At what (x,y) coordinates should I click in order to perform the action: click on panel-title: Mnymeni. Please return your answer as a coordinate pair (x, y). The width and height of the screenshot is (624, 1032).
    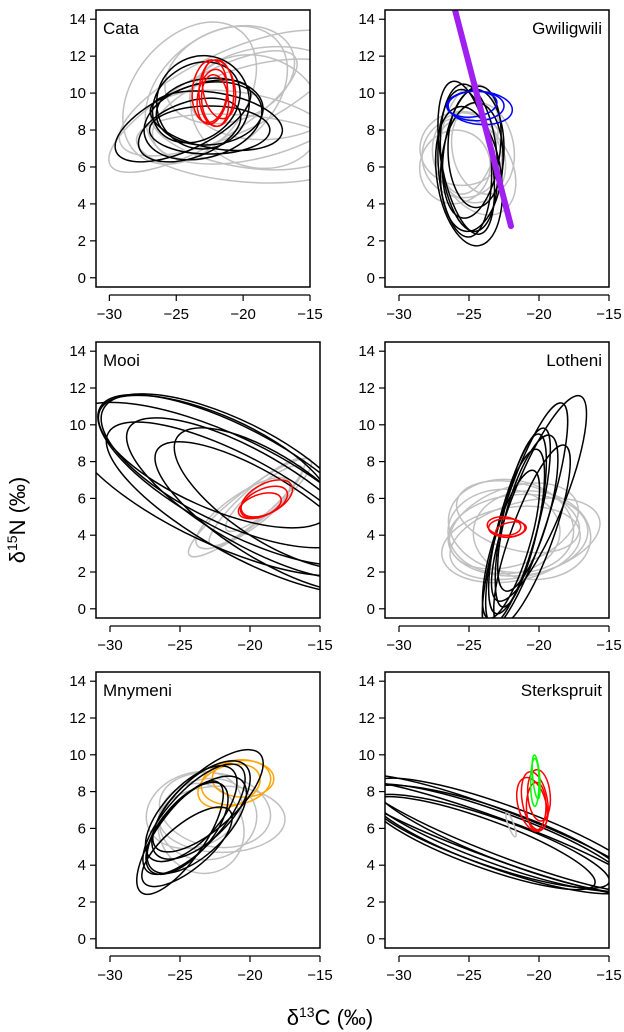
    Looking at the image, I should click on (137, 690).